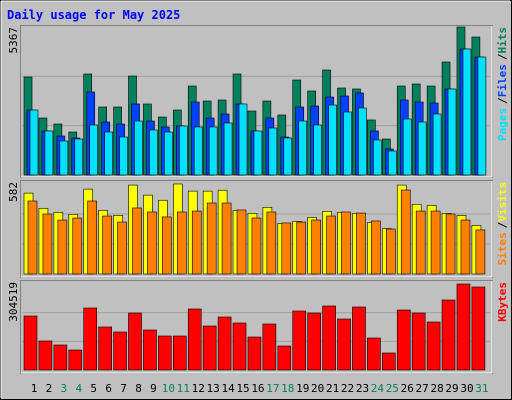  Describe the element at coordinates (362, 388) in the screenshot. I see `x-tick-label: 23` at that location.